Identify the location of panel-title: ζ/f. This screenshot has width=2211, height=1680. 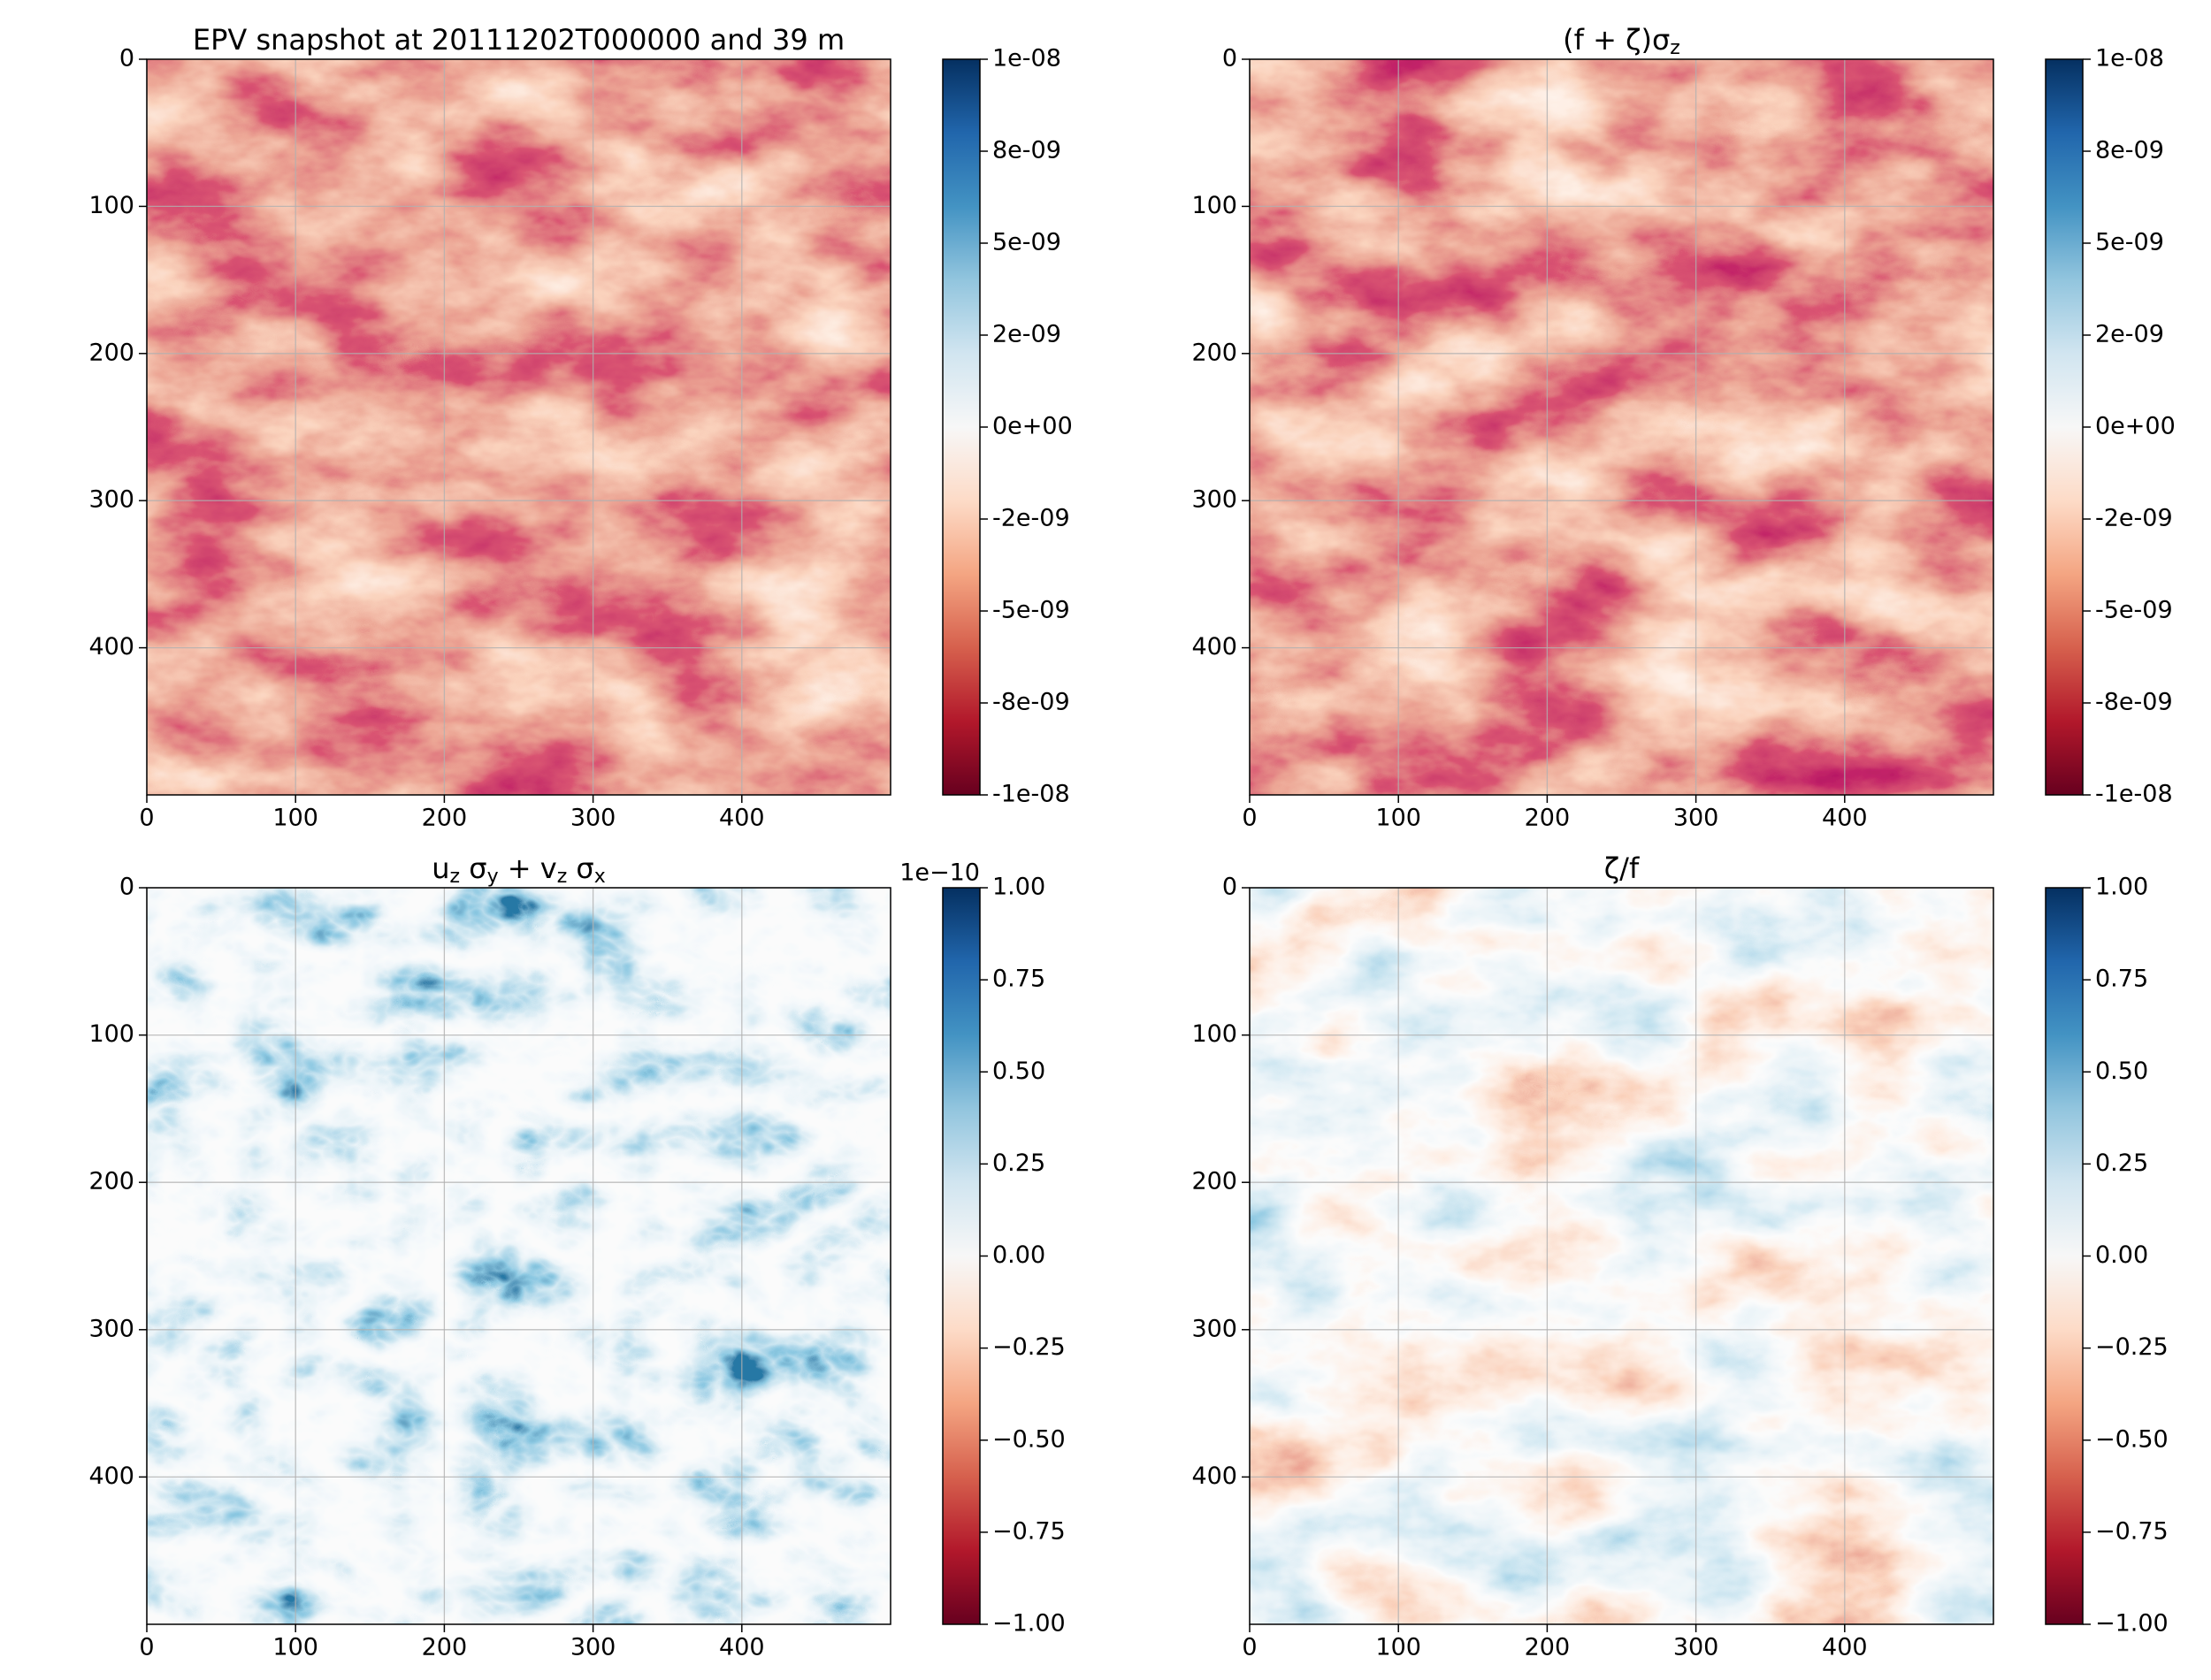
(1622, 868).